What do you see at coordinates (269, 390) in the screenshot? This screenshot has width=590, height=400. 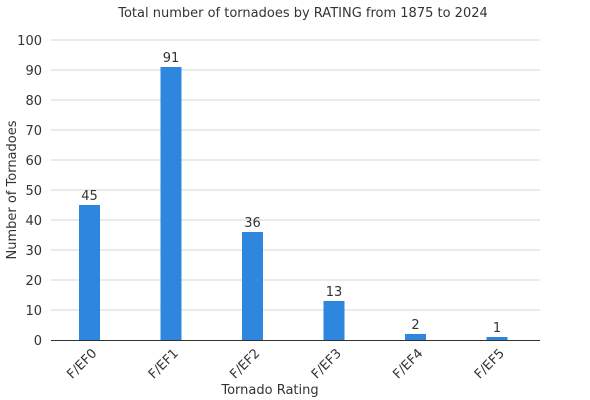 I see `x-axis-label: Tornado Rating` at bounding box center [269, 390].